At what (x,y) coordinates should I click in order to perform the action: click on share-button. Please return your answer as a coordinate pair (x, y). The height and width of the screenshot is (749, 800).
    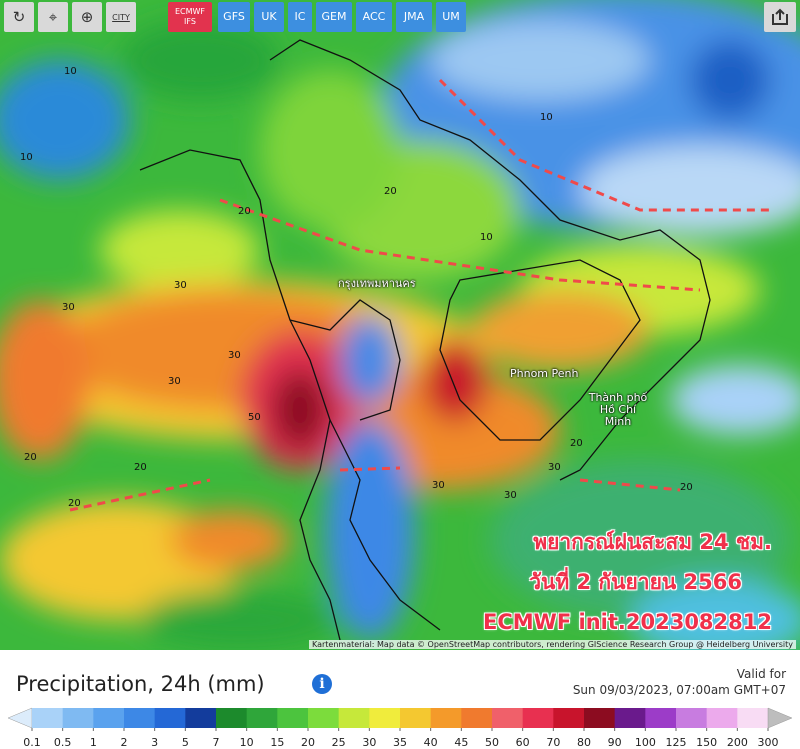
    Looking at the image, I should click on (780, 17).